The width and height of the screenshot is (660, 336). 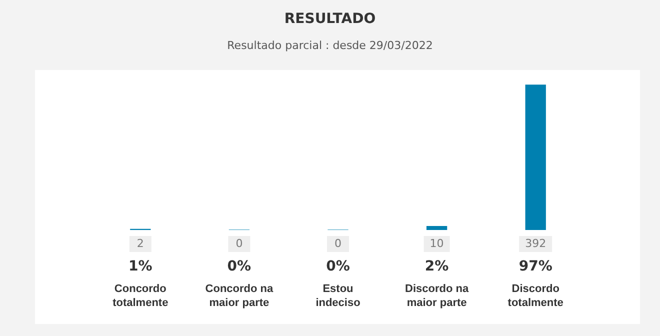 What do you see at coordinates (536, 296) in the screenshot?
I see `x-tick-label: Discordo totalmente` at bounding box center [536, 296].